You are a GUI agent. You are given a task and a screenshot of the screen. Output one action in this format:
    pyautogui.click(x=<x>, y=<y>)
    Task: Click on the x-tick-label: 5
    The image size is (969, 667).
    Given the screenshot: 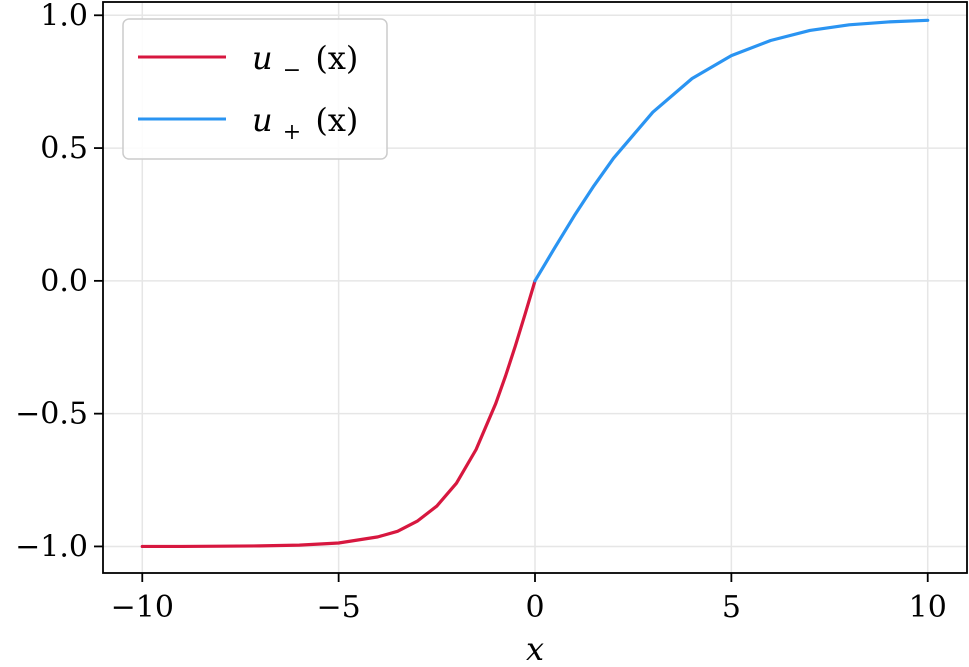 What is the action you would take?
    pyautogui.click(x=731, y=607)
    